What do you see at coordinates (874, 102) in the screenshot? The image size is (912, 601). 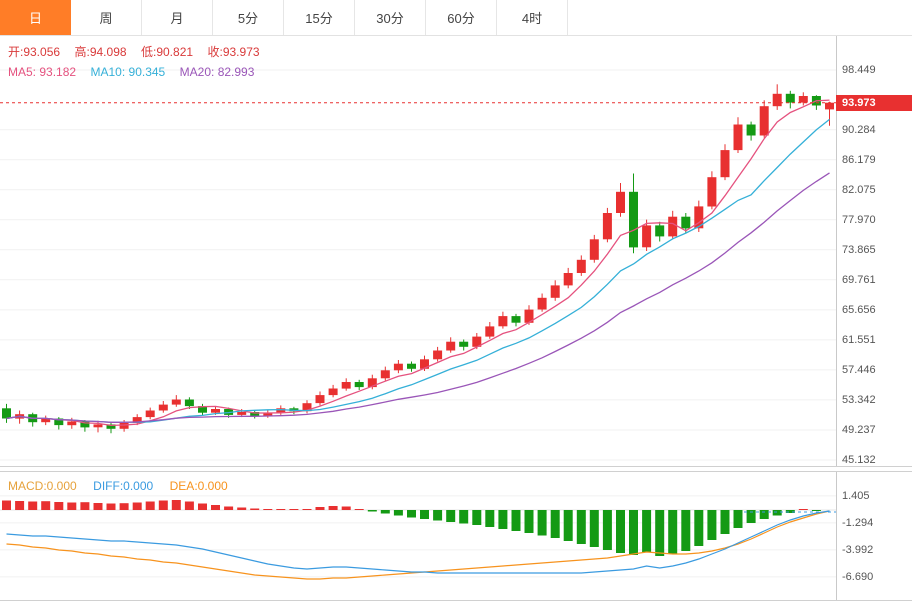 I see `current-price-tag: 93.973` at bounding box center [874, 102].